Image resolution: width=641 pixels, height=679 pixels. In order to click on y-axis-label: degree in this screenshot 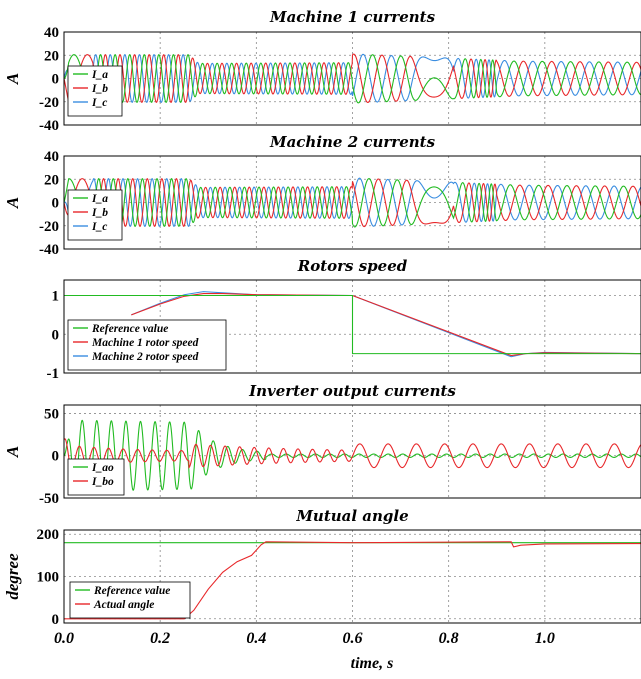, I will do `click(12, 576)`.